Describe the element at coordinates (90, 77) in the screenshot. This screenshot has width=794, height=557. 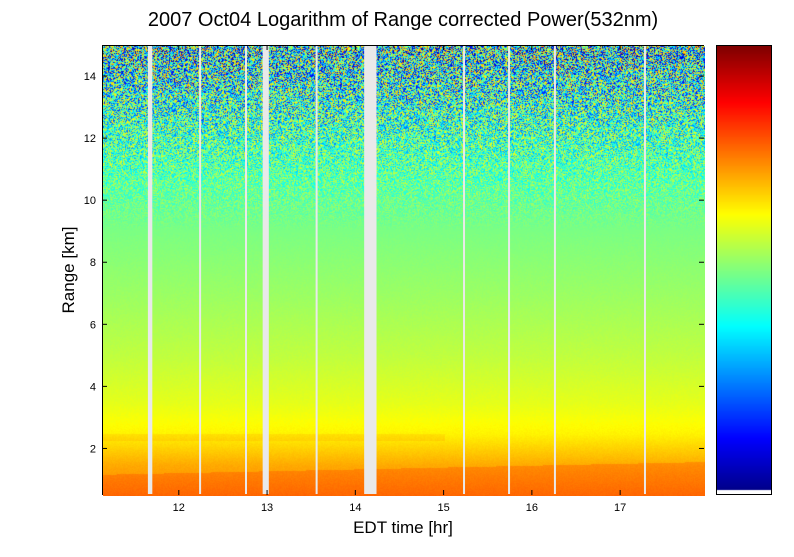
I see `y-tick-label: 14` at that location.